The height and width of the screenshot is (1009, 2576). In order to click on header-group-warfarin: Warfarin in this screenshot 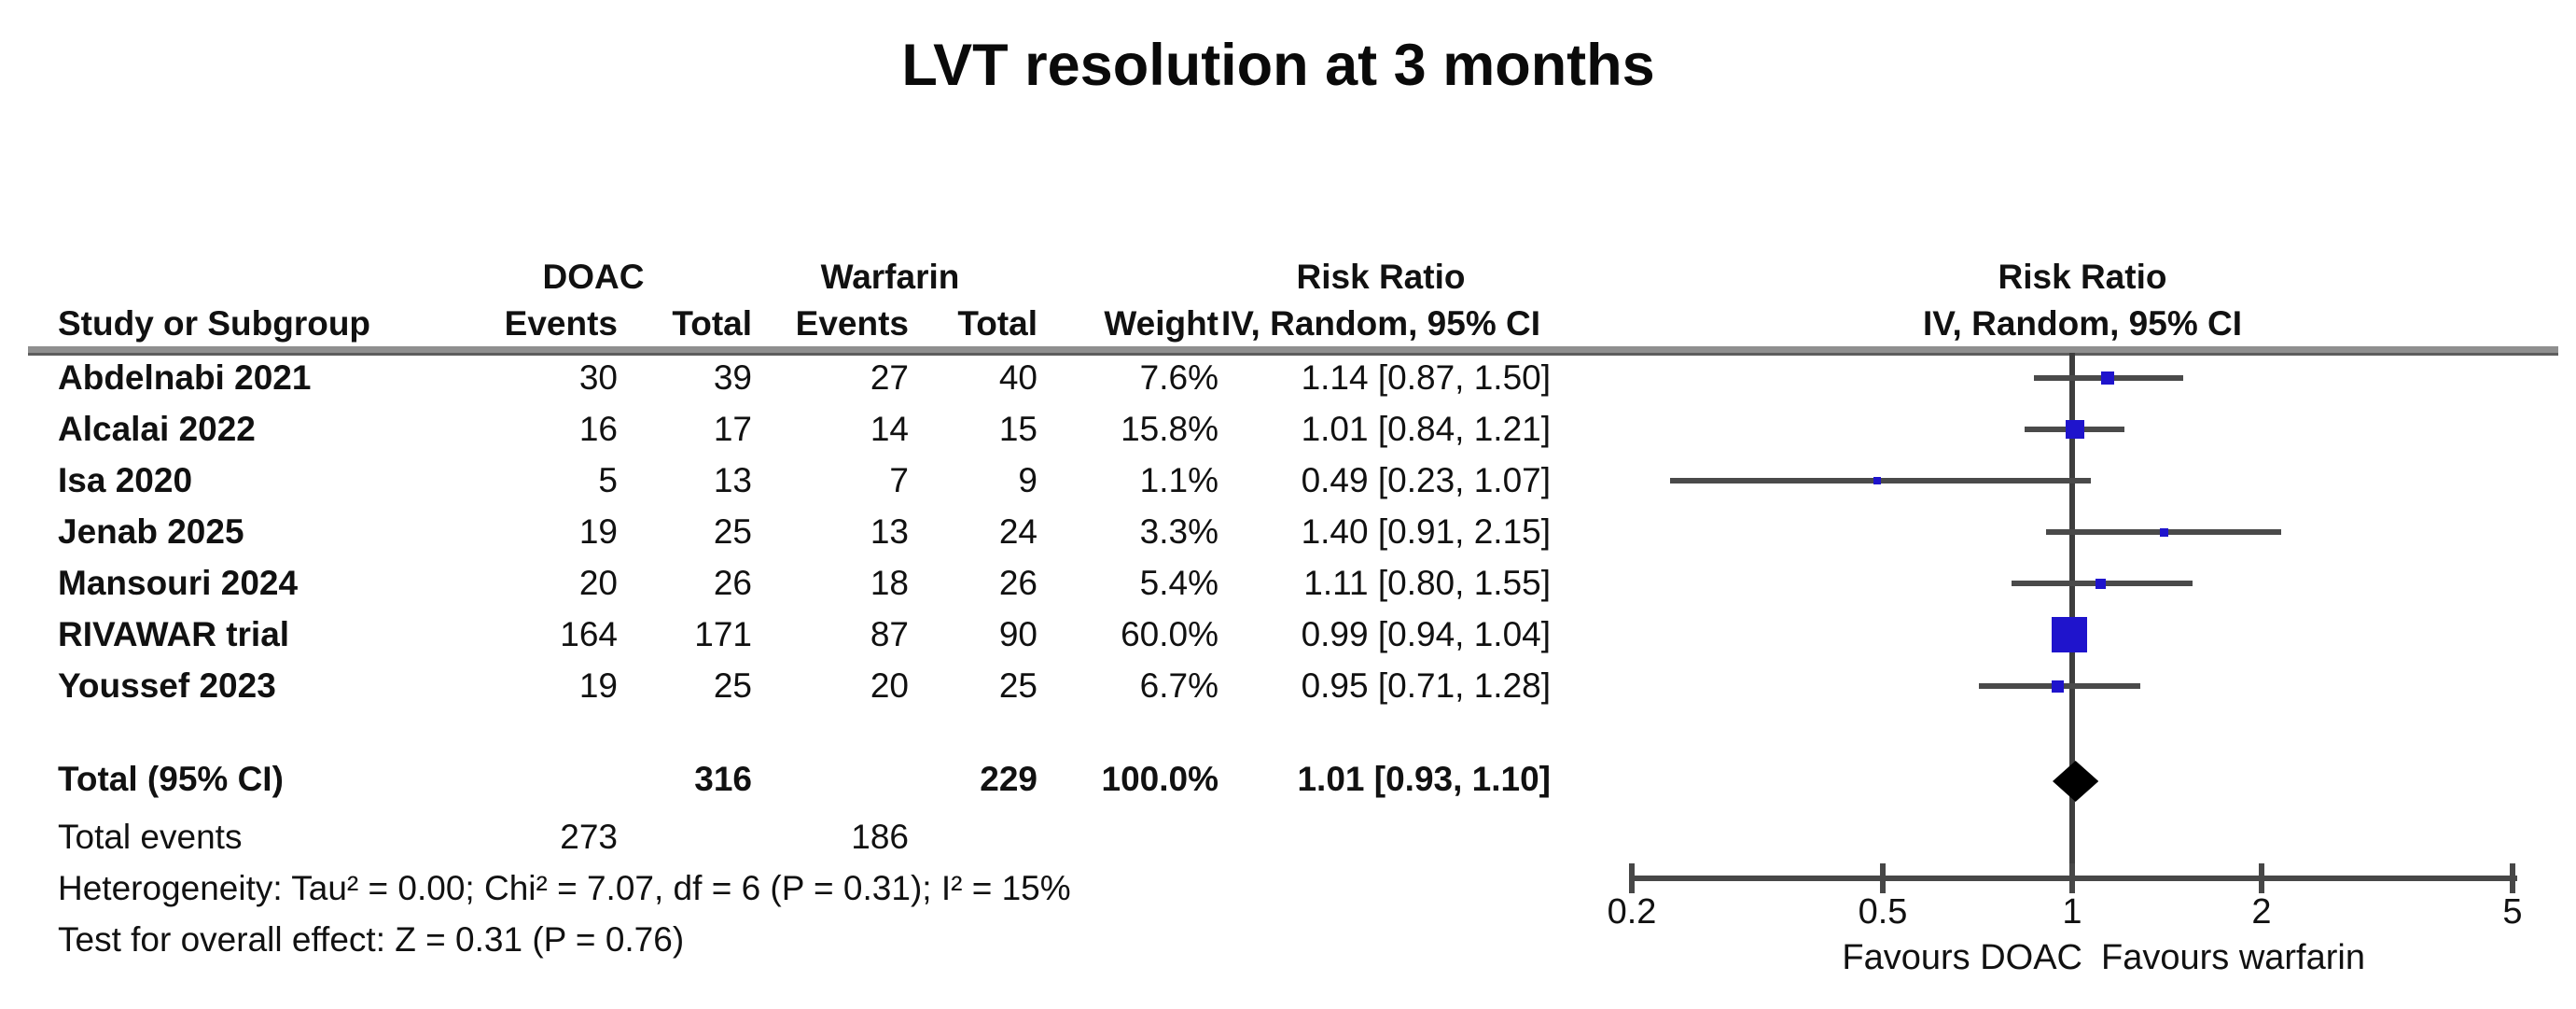, I will do `click(890, 277)`.